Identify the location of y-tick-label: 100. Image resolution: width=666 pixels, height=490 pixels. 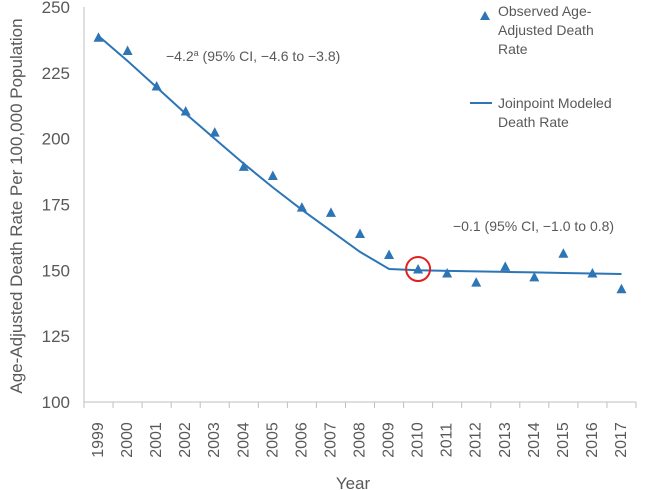
(56, 402).